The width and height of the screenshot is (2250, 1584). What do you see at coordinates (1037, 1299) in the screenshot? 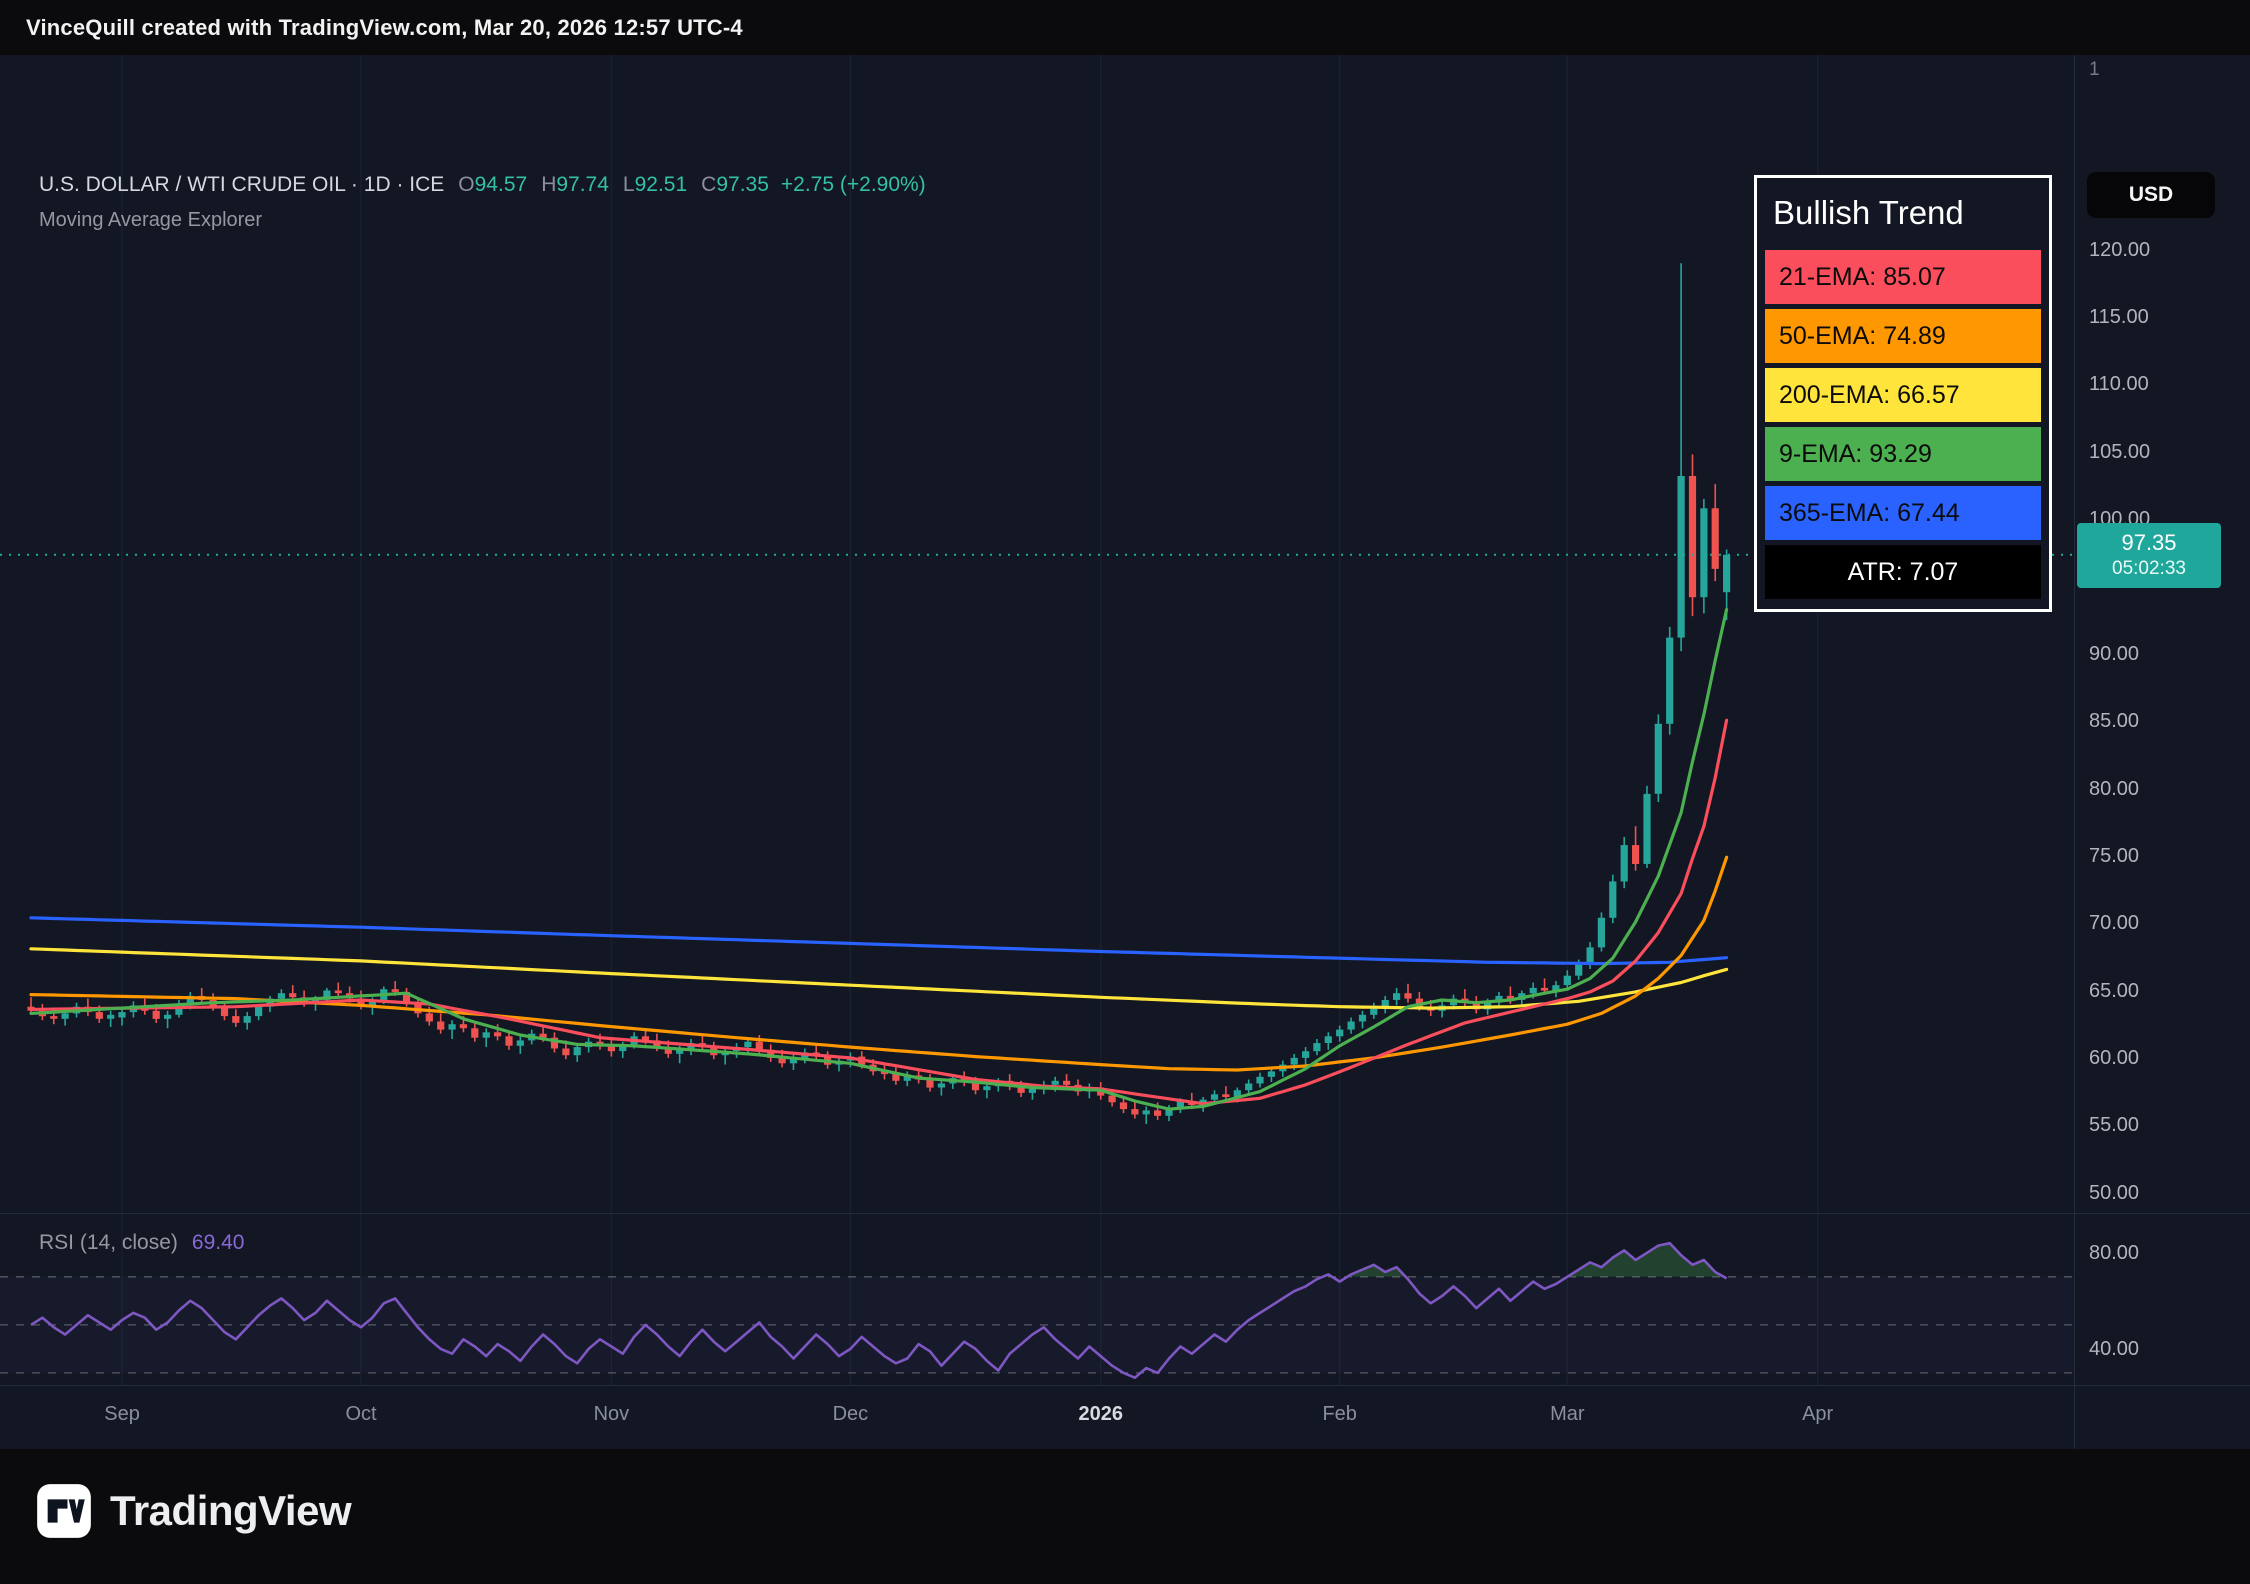
I see `rsi-pane` at bounding box center [1037, 1299].